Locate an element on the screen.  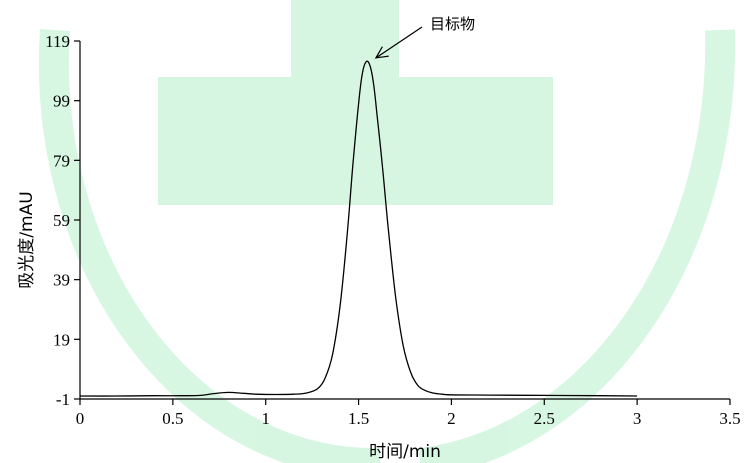
y-tick-label: 79 is located at coordinates (61, 160).